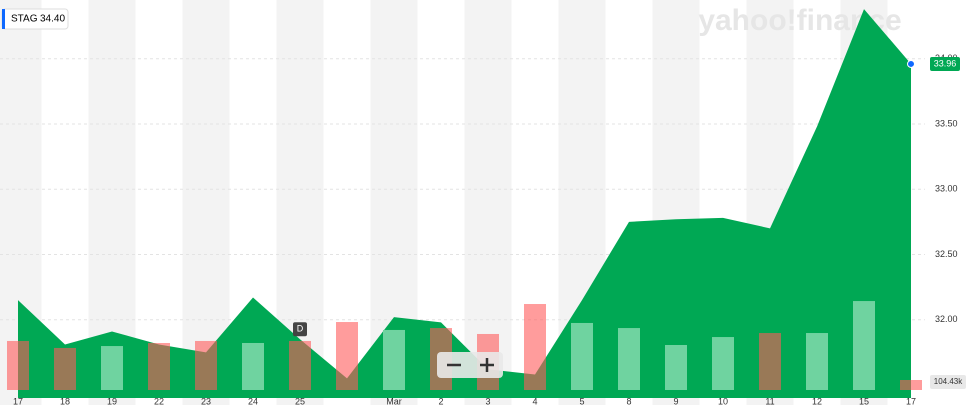  Describe the element at coordinates (159, 401) in the screenshot. I see `x-tick-label: 22` at that location.